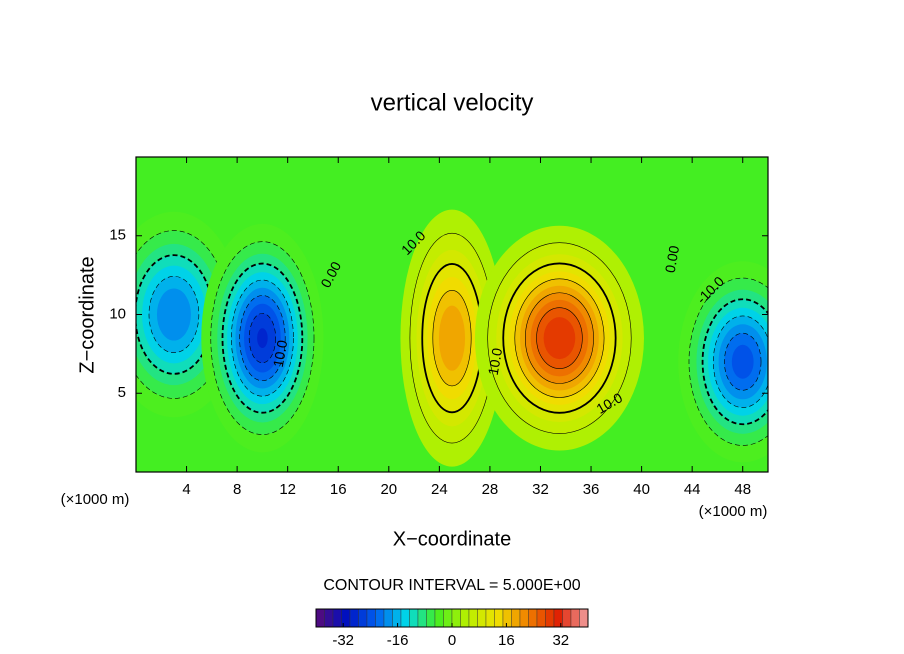 This screenshot has height=654, width=904. I want to click on x-tick-label: 28, so click(490, 489).